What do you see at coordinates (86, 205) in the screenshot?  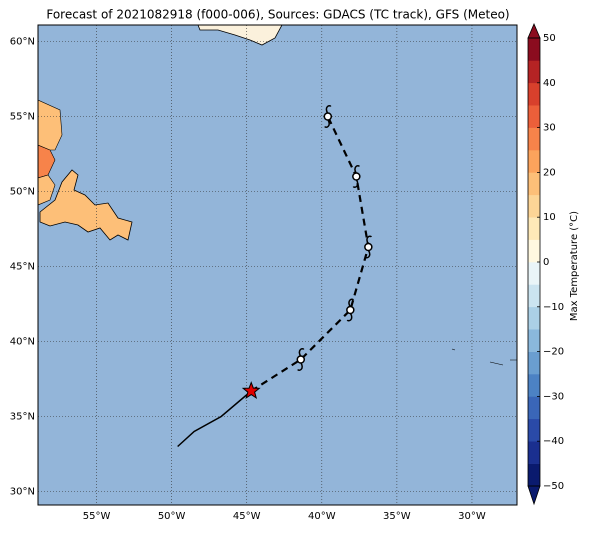 I see `newfoundland` at bounding box center [86, 205].